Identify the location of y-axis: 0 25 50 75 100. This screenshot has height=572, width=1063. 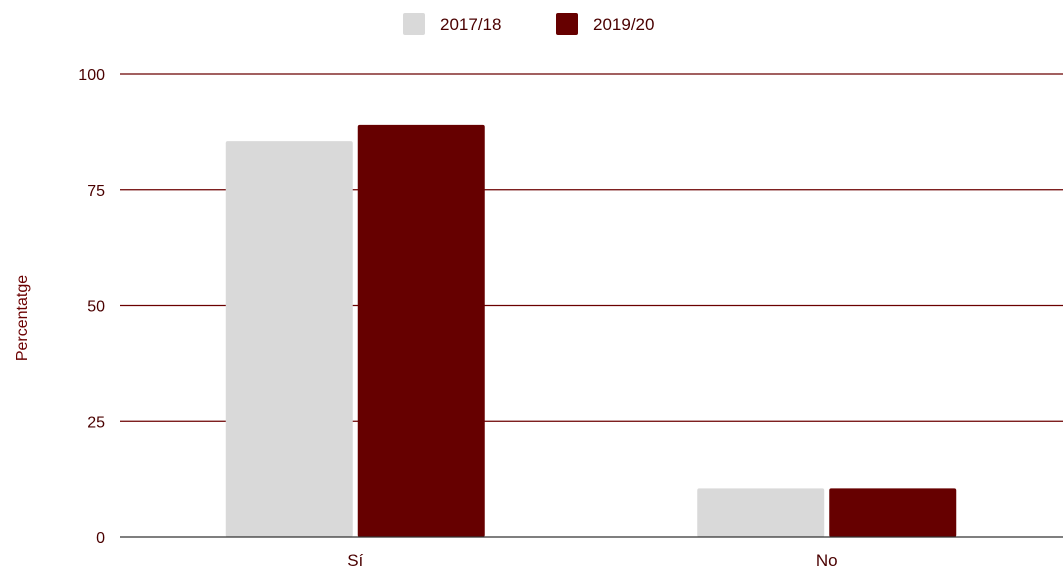
(91, 307).